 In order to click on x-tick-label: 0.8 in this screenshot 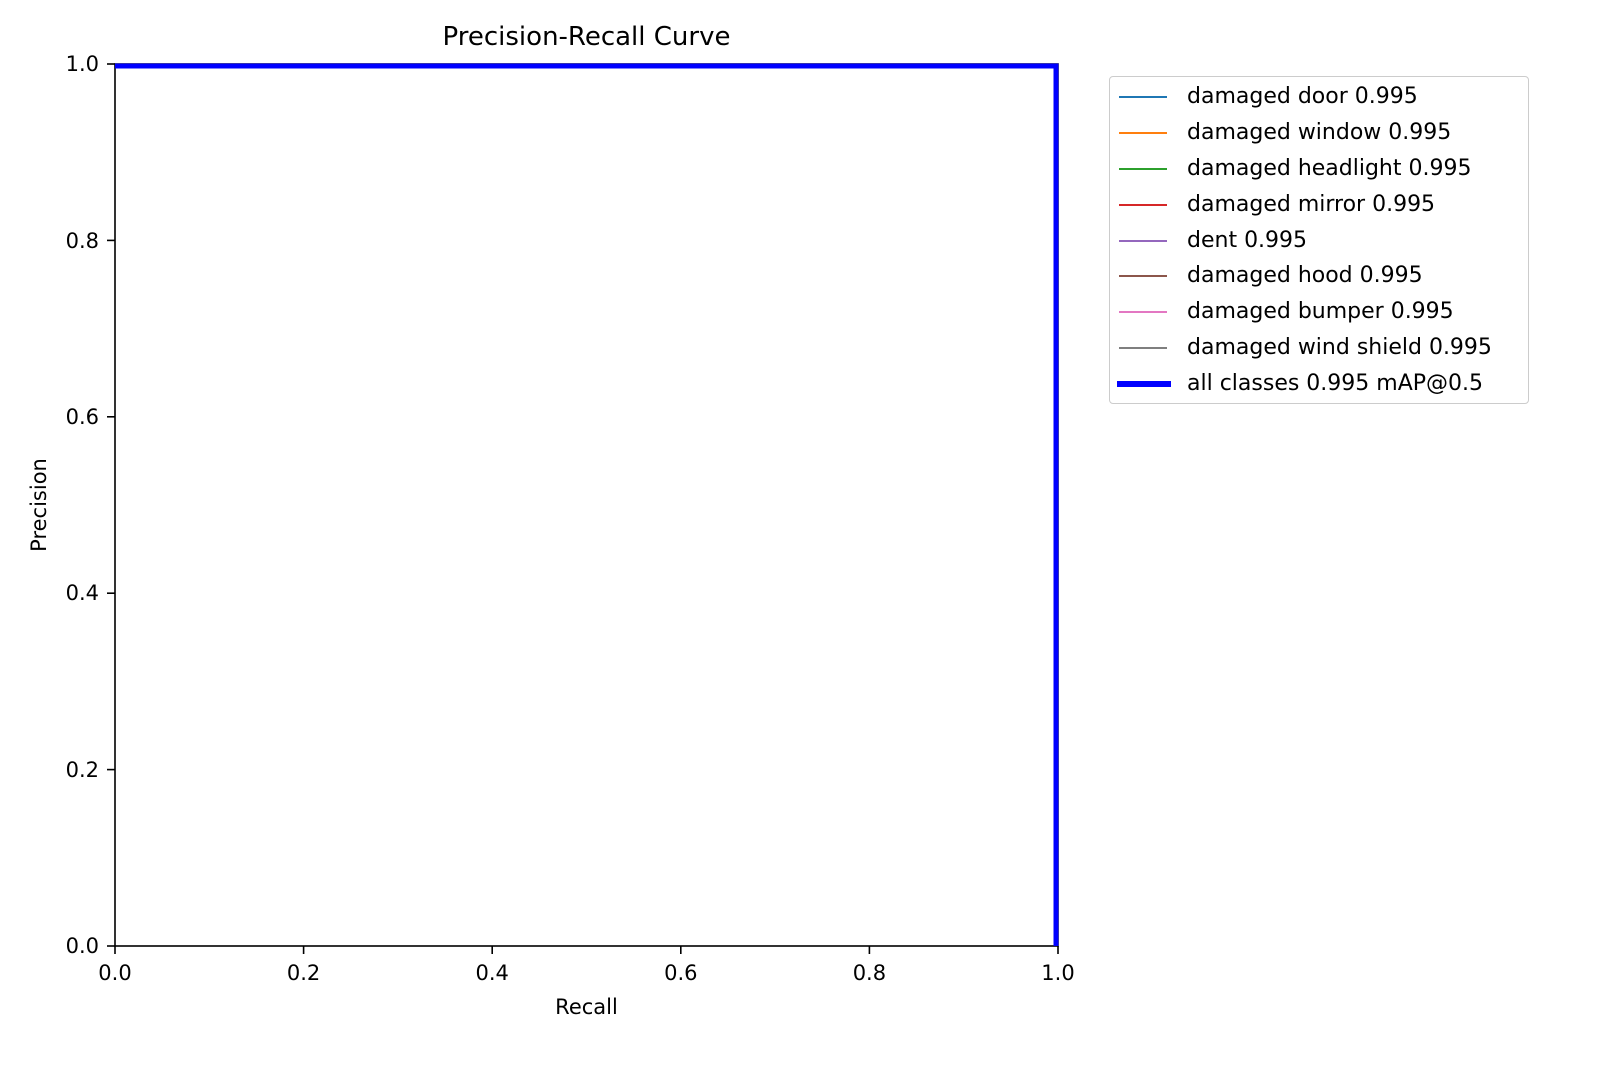, I will do `click(869, 973)`.